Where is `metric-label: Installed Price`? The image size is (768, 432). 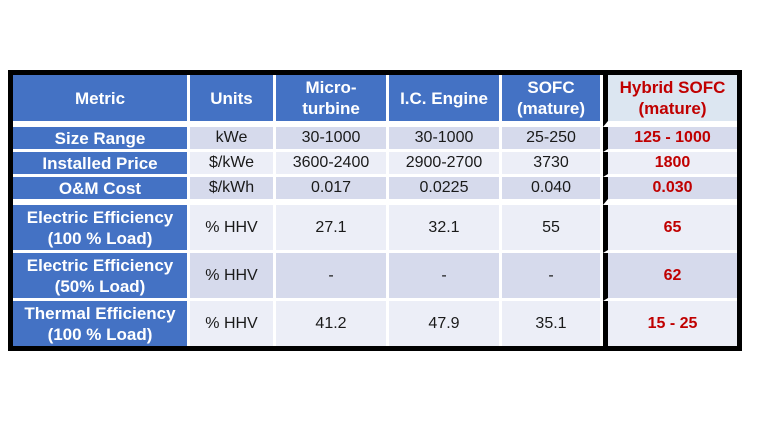
metric-label: Installed Price is located at coordinates (101, 164).